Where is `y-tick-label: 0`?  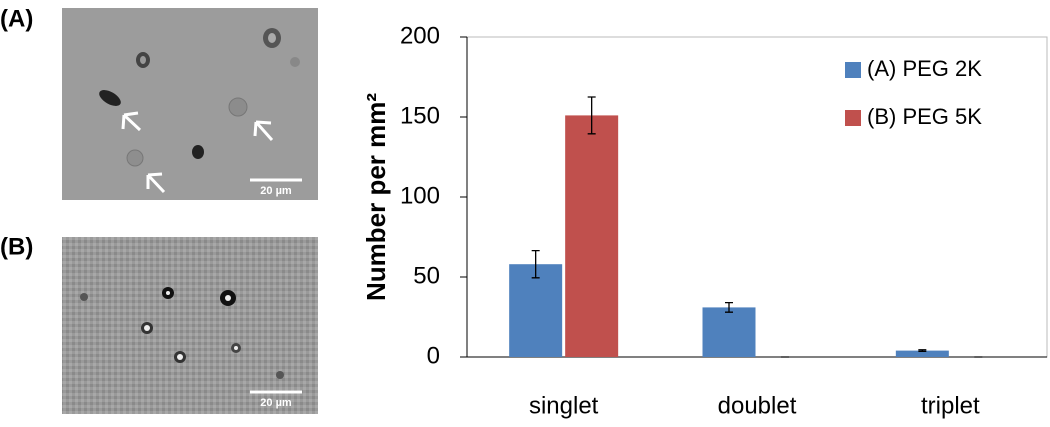 y-tick-label: 0 is located at coordinates (433, 355).